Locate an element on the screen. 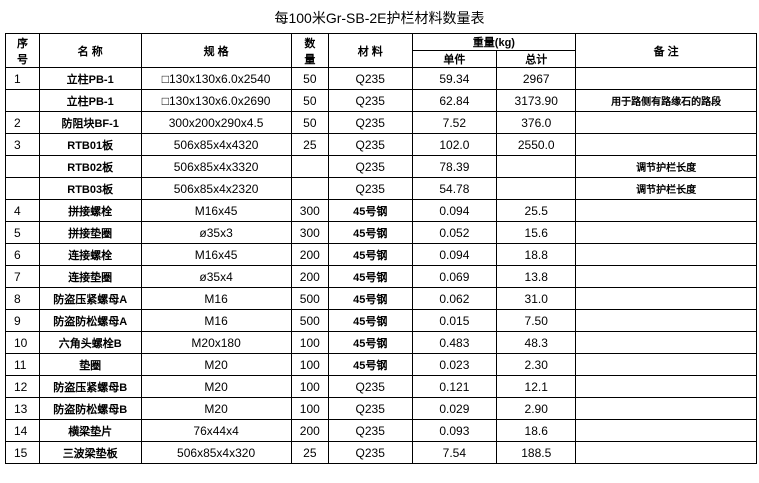  cell-total: 2.90 is located at coordinates (536, 408).